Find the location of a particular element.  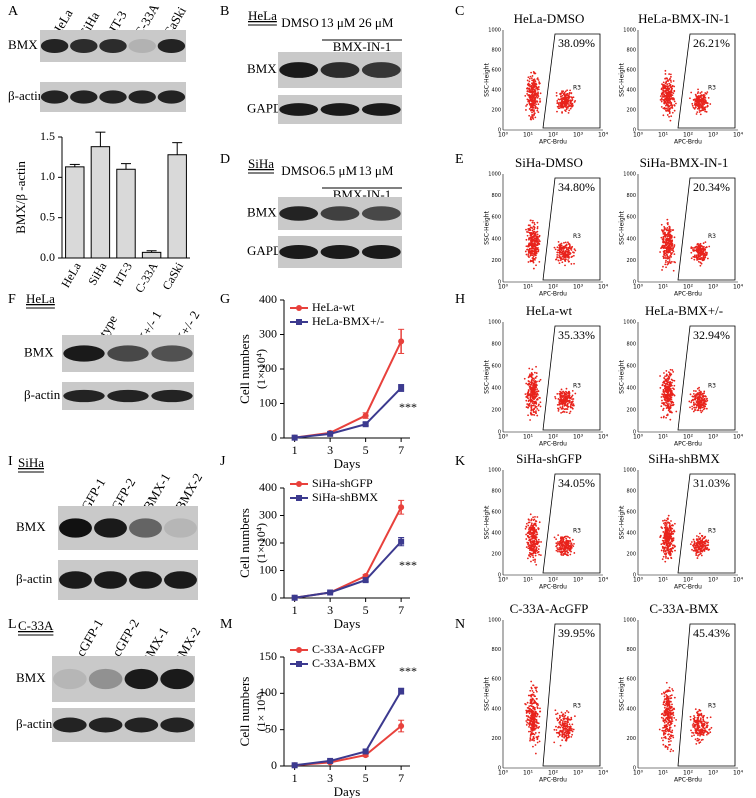

flow-y-tick-label: 200 is located at coordinates (631, 111).